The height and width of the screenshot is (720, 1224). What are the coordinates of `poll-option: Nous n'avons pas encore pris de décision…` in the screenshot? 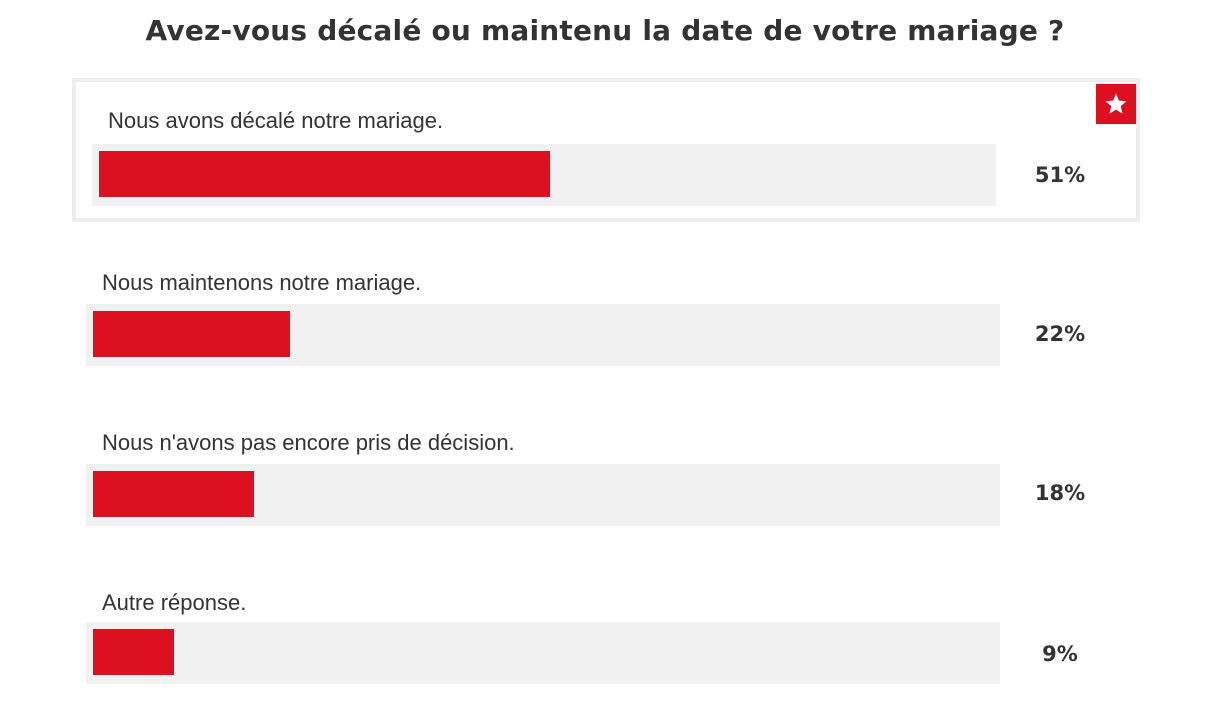 It's located at (610, 473).